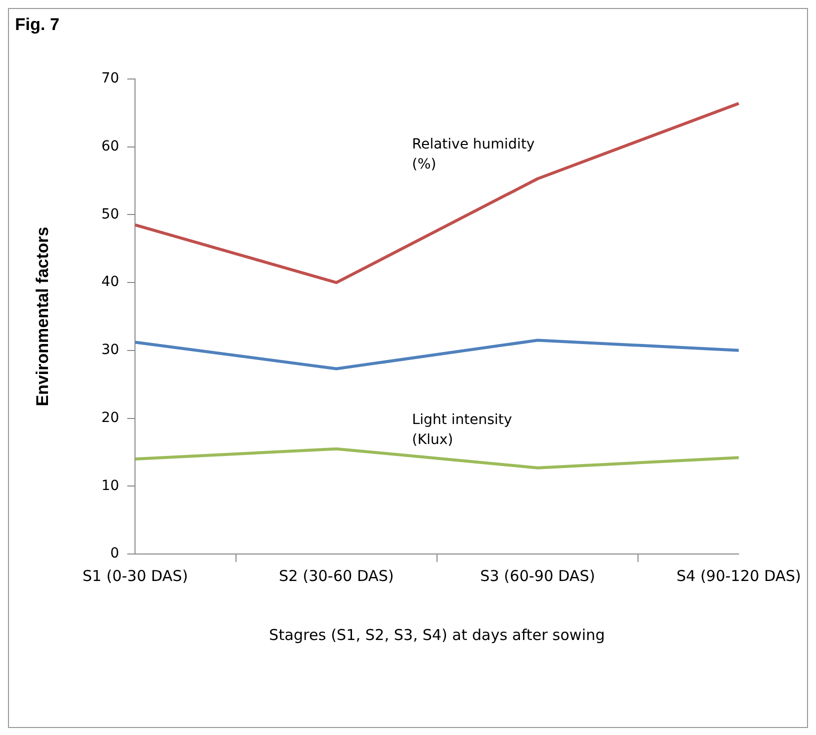  Describe the element at coordinates (473, 154) in the screenshot. I see `series-label: Relative humidity (%)` at that location.